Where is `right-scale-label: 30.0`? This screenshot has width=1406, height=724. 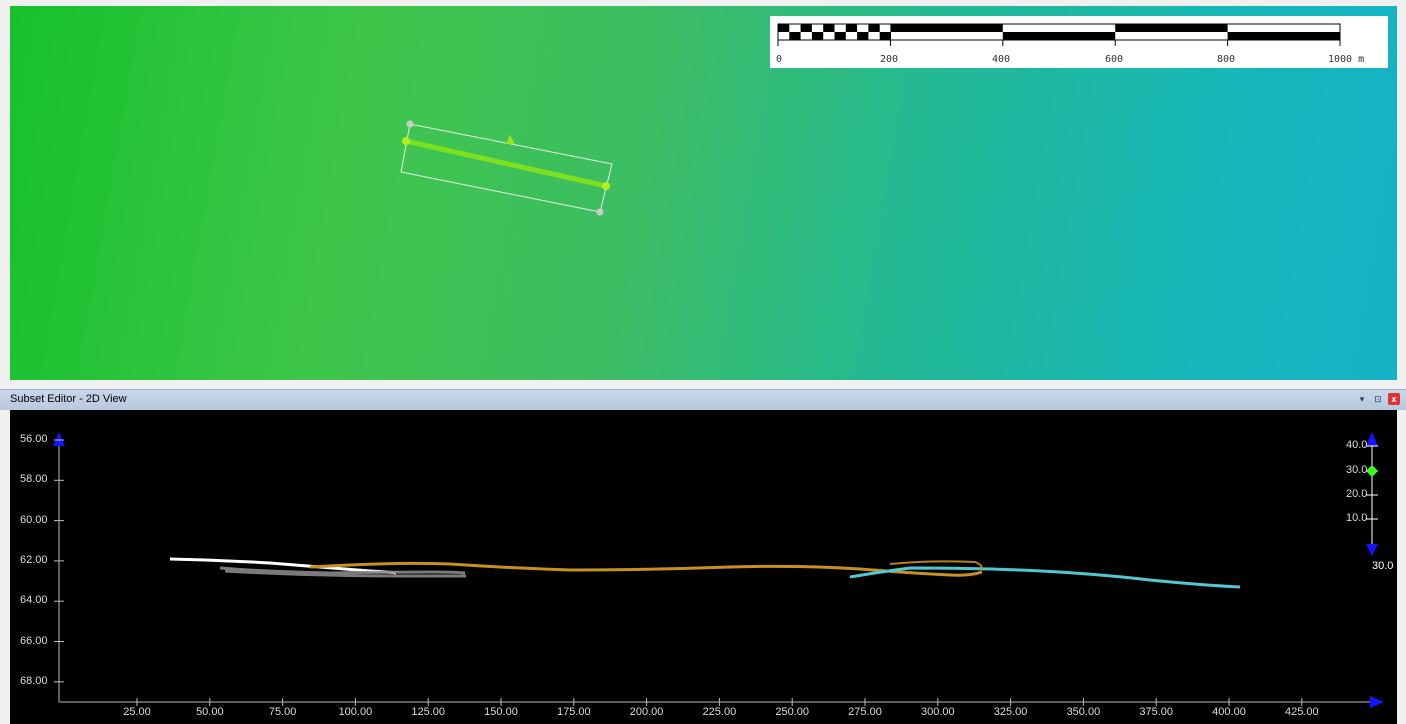 right-scale-label: 30.0 is located at coordinates (1357, 470).